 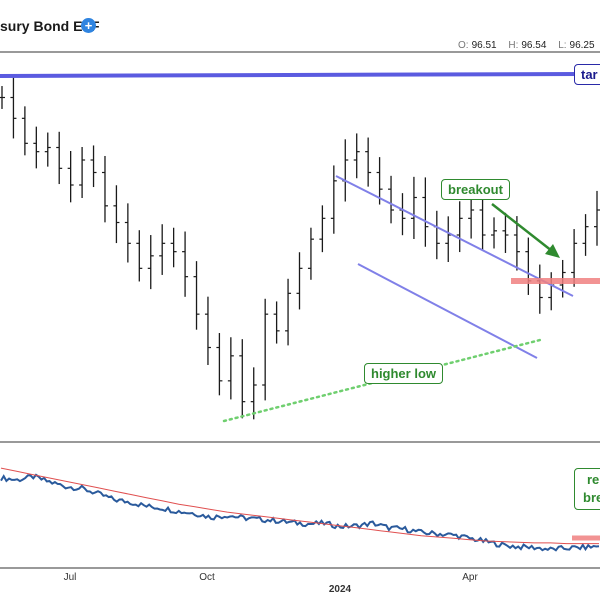 What do you see at coordinates (587, 74) in the screenshot?
I see `target-label: tar` at bounding box center [587, 74].